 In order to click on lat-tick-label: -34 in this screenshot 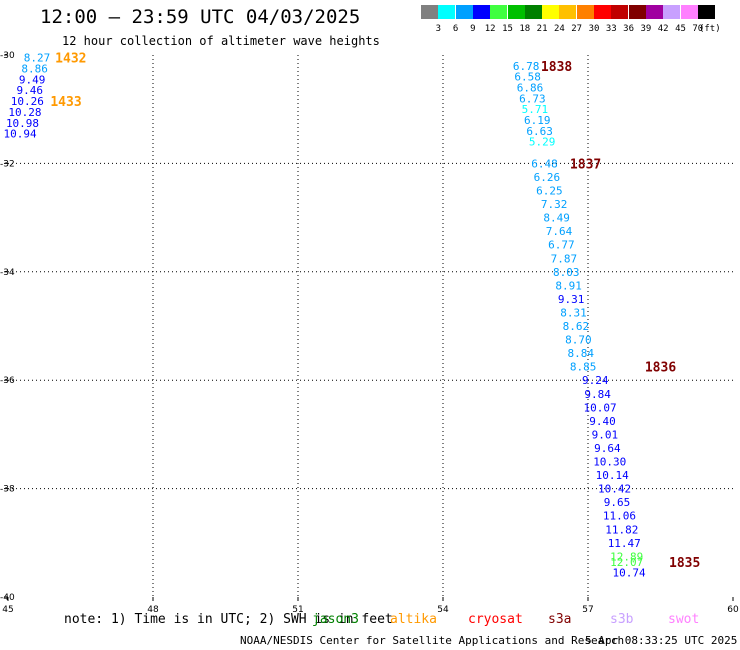, I will do `click(7, 273)`.